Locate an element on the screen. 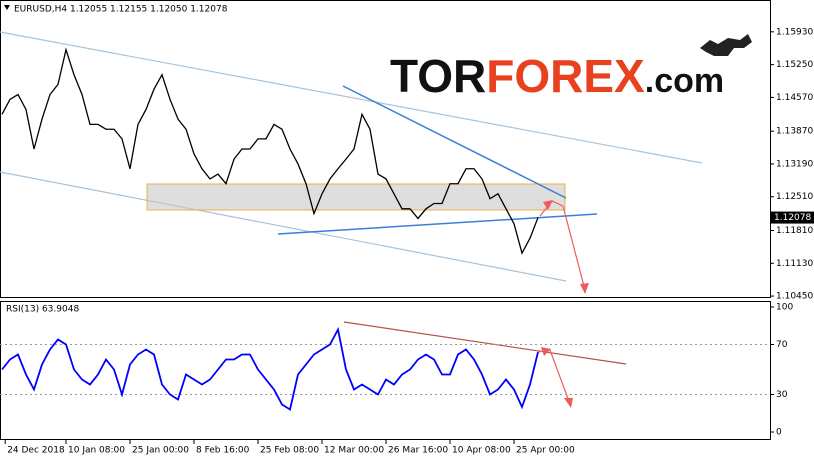 The image size is (814, 460). last-price-box is located at coordinates (792, 217).